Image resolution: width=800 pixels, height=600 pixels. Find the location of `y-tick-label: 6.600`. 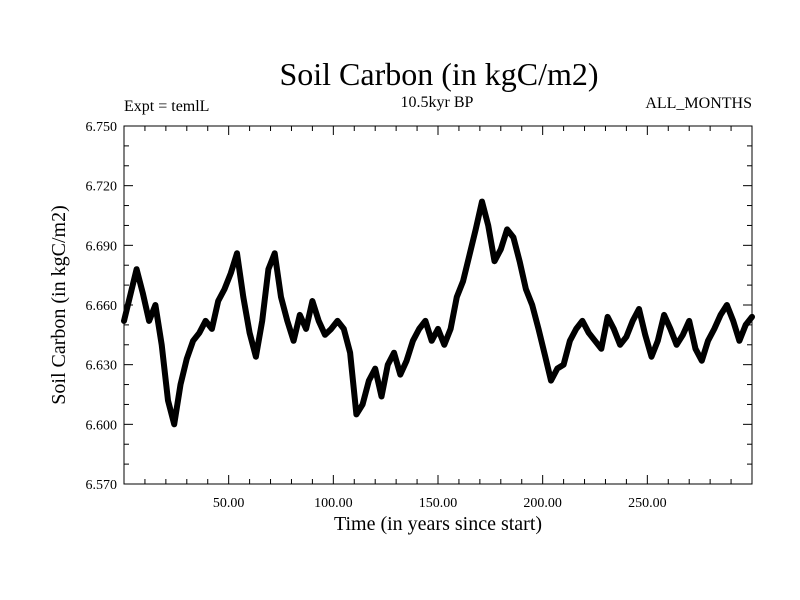

y-tick-label: 6.600 is located at coordinates (102, 425).